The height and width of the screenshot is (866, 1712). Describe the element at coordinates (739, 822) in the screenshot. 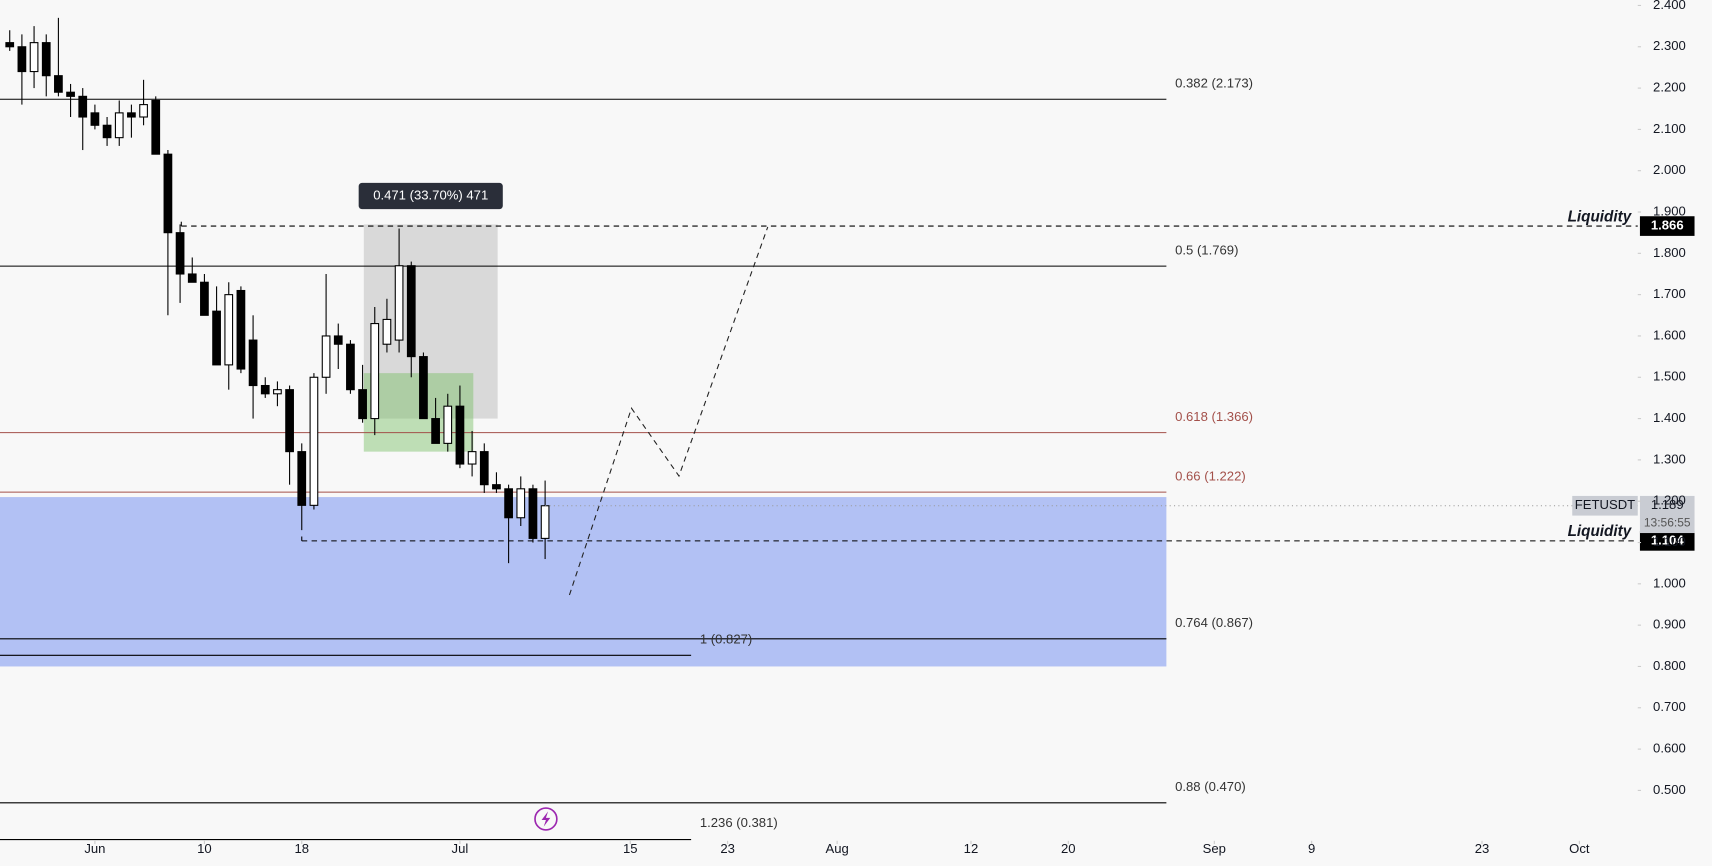

I see `fib-label: 1.236 (0.381)` at that location.